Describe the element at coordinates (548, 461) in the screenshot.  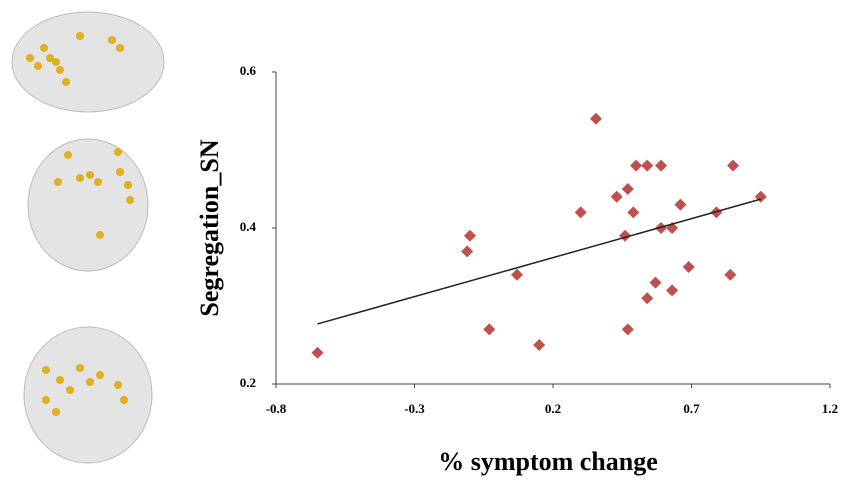
I see `x-axis-label: % symptom change` at that location.